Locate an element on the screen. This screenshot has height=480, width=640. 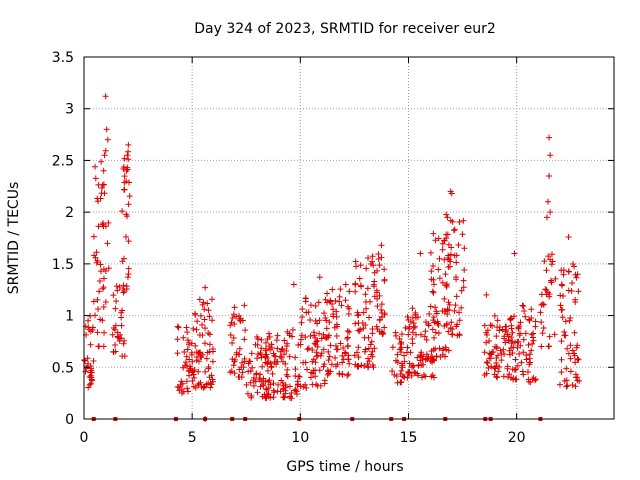
y-tick-label: 3 is located at coordinates (69, 110).